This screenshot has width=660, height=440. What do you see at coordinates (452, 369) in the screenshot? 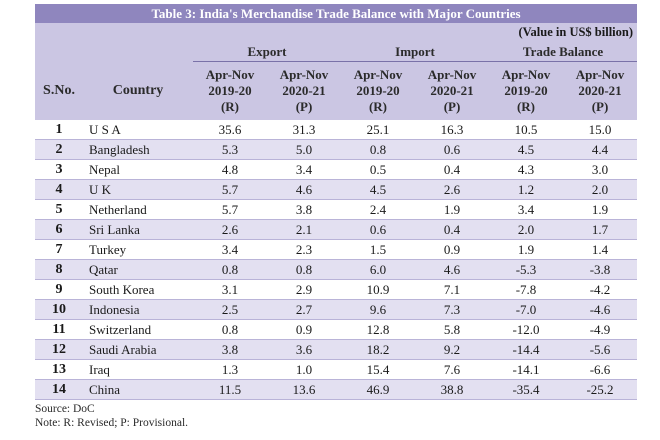
I see `cell-import-2020-21: 7.6` at bounding box center [452, 369].